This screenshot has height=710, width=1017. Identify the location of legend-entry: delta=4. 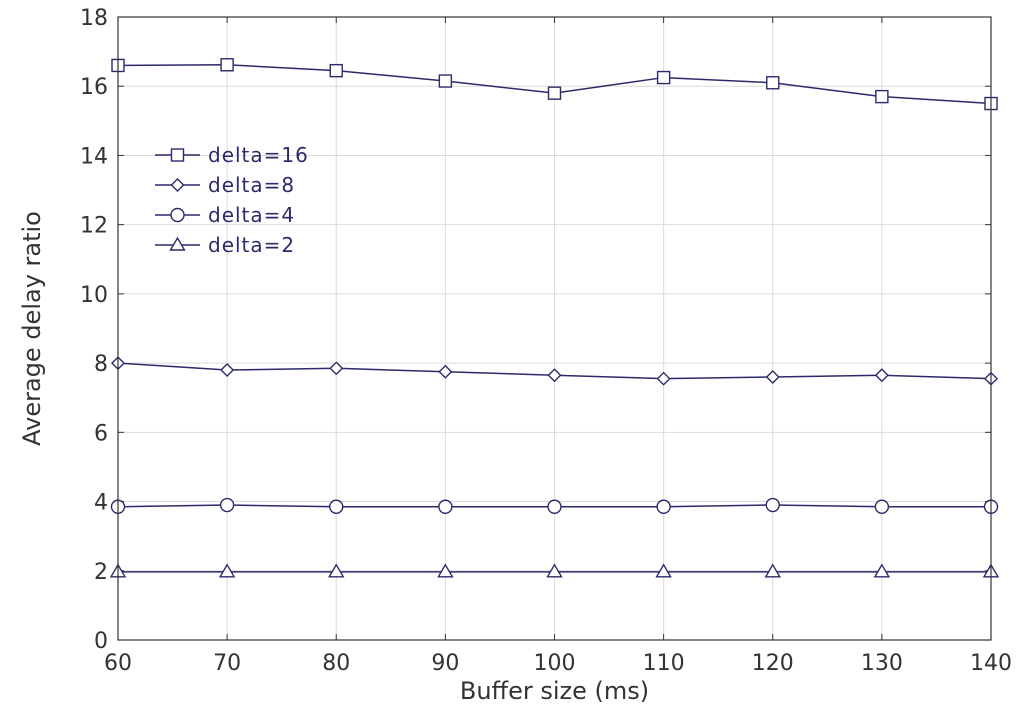
(225, 215).